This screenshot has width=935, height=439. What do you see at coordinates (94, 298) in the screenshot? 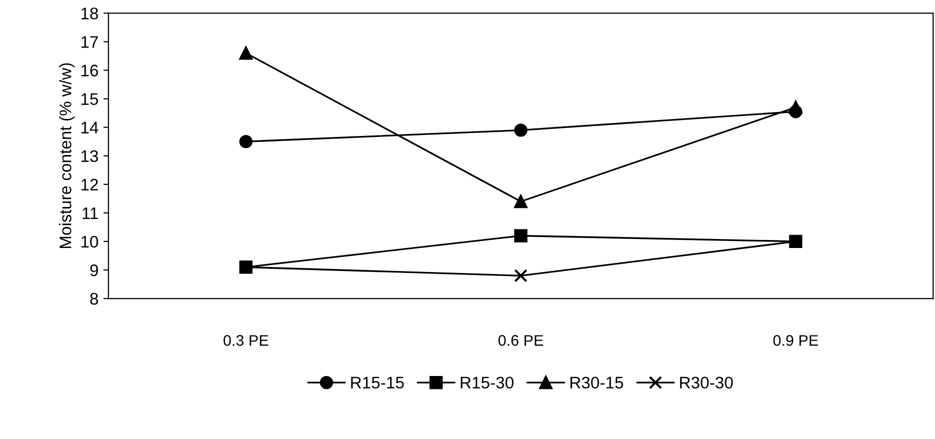
I see `y-tick-label: 8` at bounding box center [94, 298].